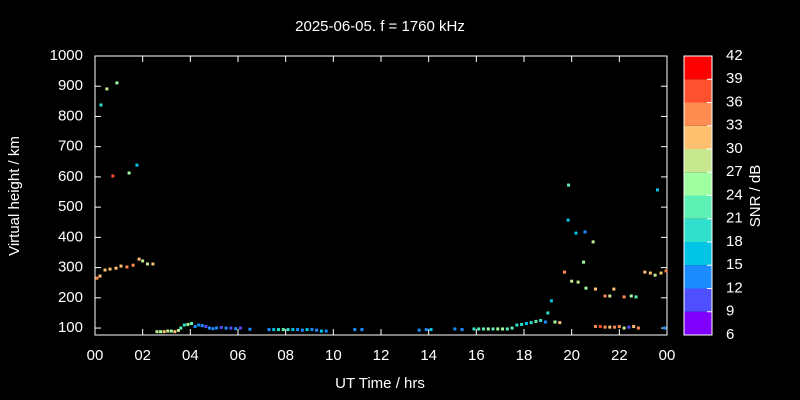 This screenshot has height=400, width=800. I want to click on y-tick-label: 400, so click(70, 236).